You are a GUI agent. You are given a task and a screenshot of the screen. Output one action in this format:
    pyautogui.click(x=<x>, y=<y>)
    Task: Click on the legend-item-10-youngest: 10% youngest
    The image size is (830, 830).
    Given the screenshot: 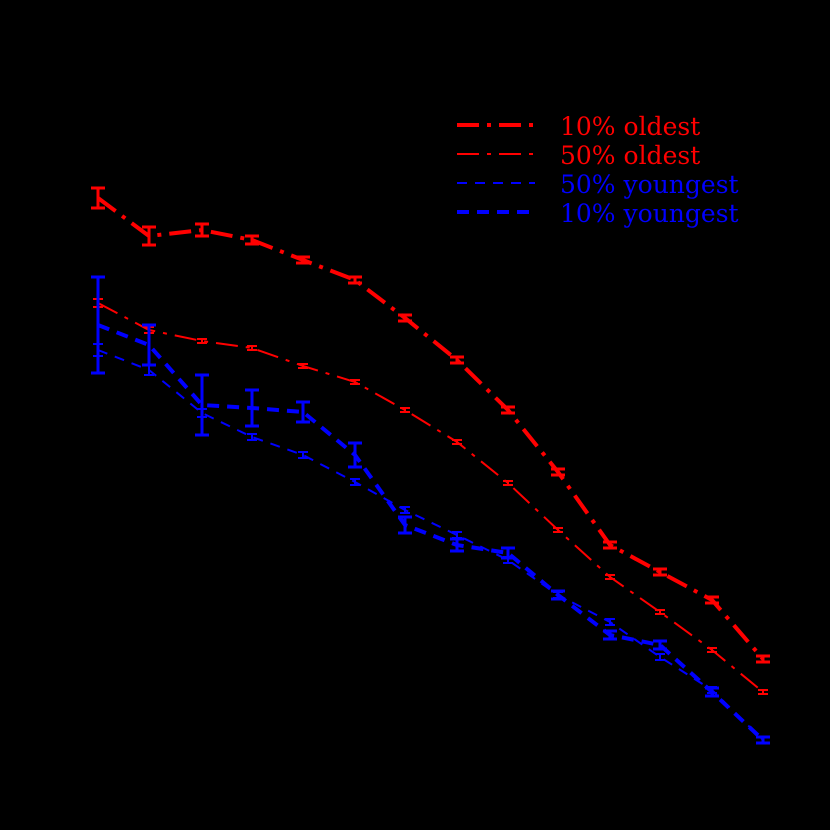 What is the action you would take?
    pyautogui.click(x=625, y=214)
    